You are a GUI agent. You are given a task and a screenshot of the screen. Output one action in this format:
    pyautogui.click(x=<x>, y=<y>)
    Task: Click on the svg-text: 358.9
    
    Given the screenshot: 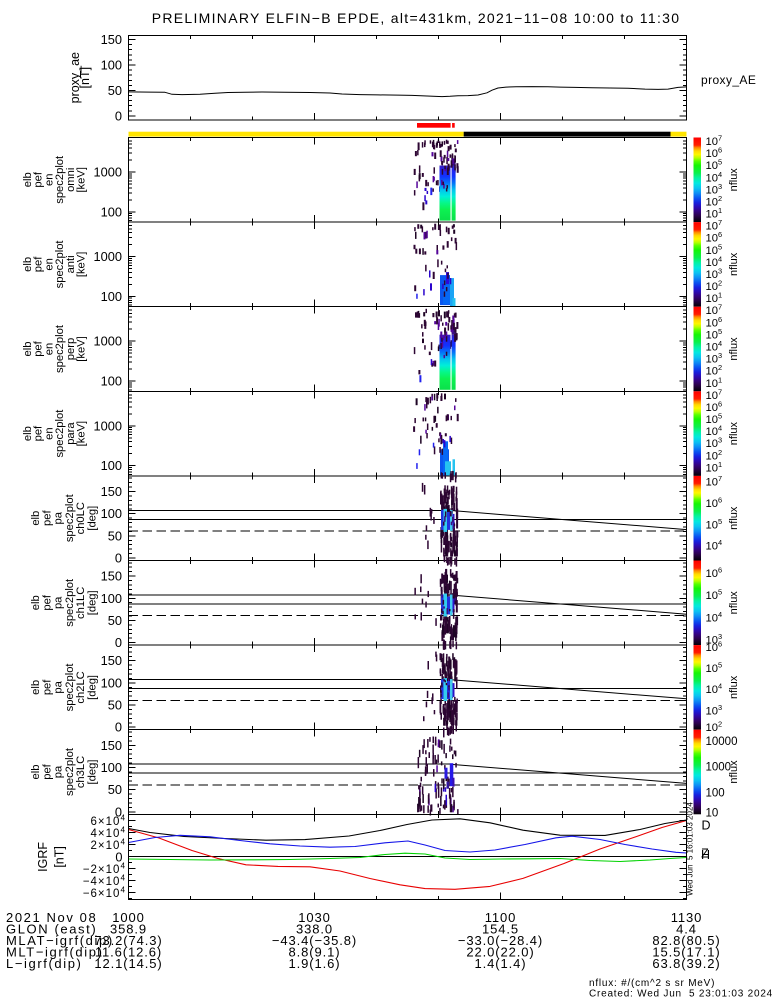 What is the action you would take?
    pyautogui.click(x=128, y=929)
    